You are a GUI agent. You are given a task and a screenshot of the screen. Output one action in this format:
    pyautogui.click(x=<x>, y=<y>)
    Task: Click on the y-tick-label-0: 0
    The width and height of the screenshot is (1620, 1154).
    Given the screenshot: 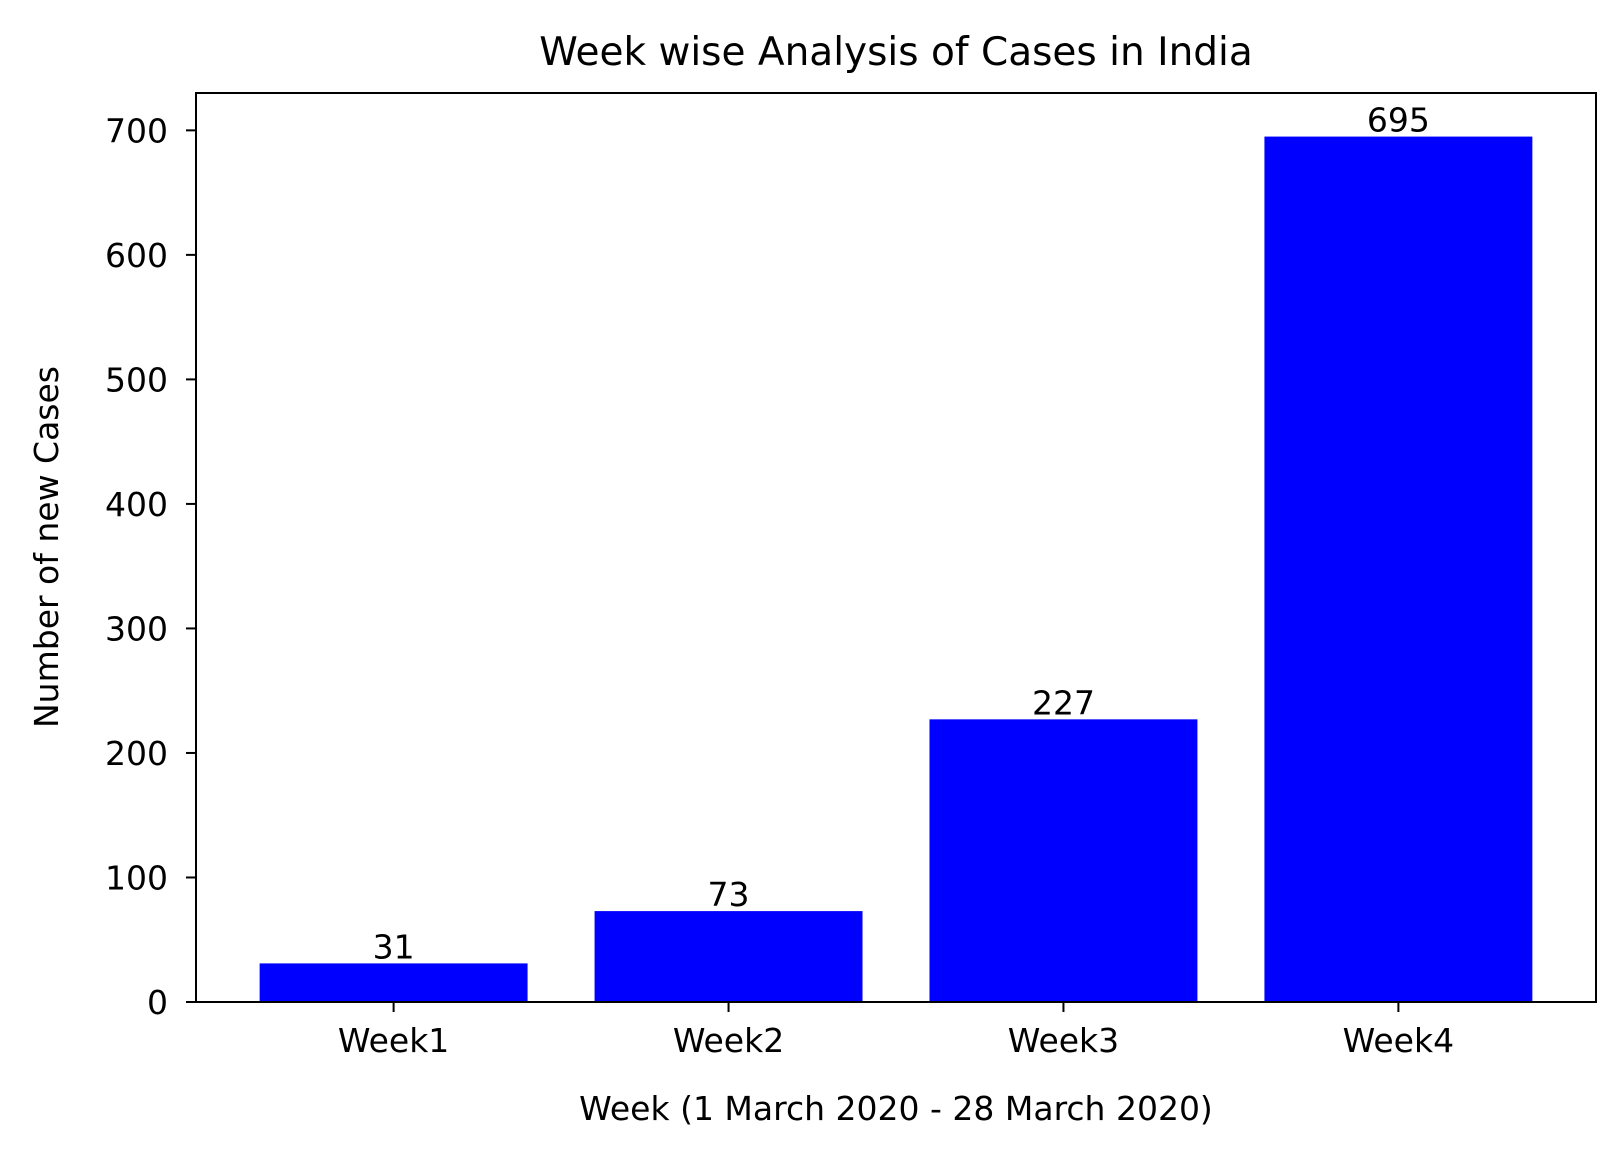 What is the action you would take?
    pyautogui.click(x=157, y=1002)
    